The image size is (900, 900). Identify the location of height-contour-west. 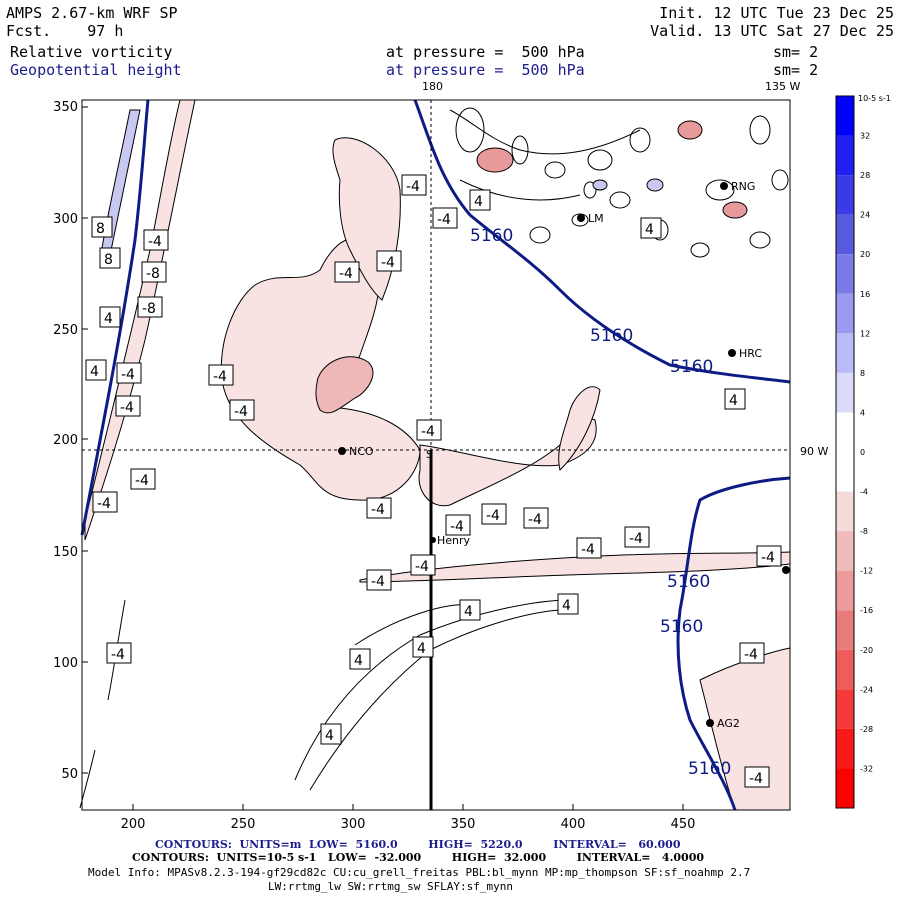
(115, 317).